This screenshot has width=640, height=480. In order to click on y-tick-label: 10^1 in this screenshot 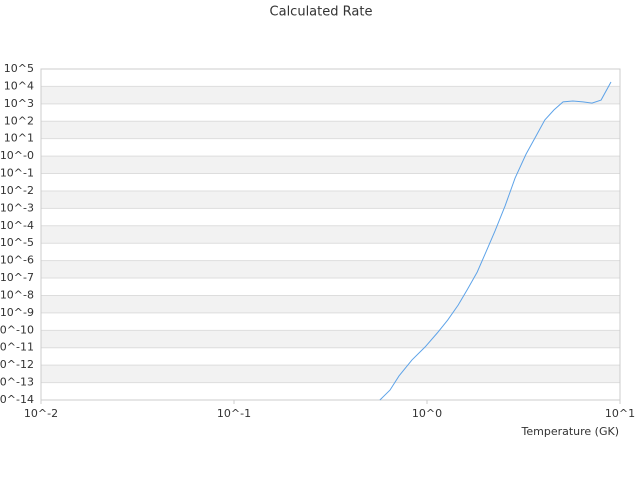, I will do `click(19, 138)`.